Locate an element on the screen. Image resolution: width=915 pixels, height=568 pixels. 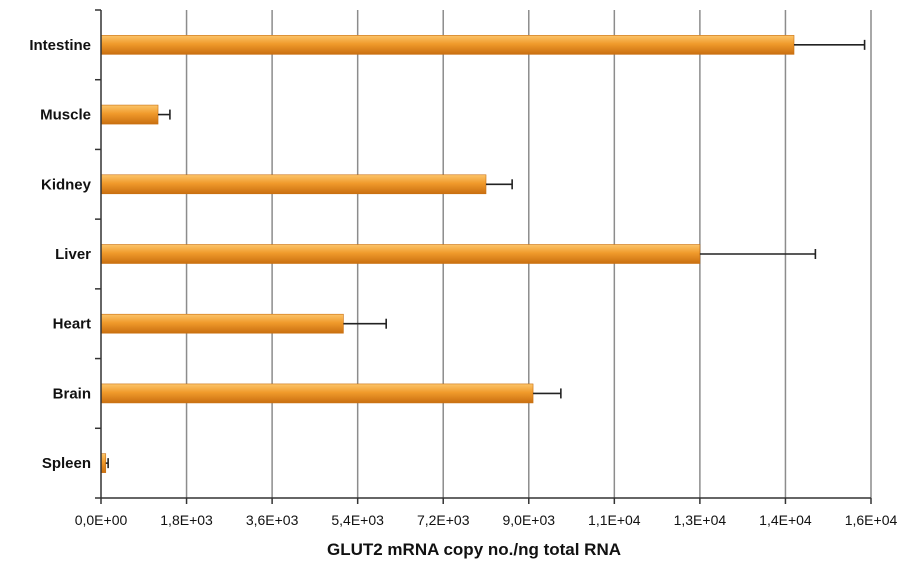
category-label: Brain is located at coordinates (72, 393).